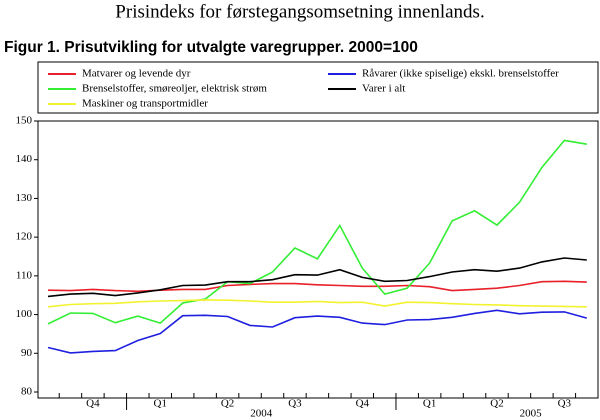 This screenshot has width=600, height=420. What do you see at coordinates (531, 414) in the screenshot?
I see `year-label: 2005` at bounding box center [531, 414].